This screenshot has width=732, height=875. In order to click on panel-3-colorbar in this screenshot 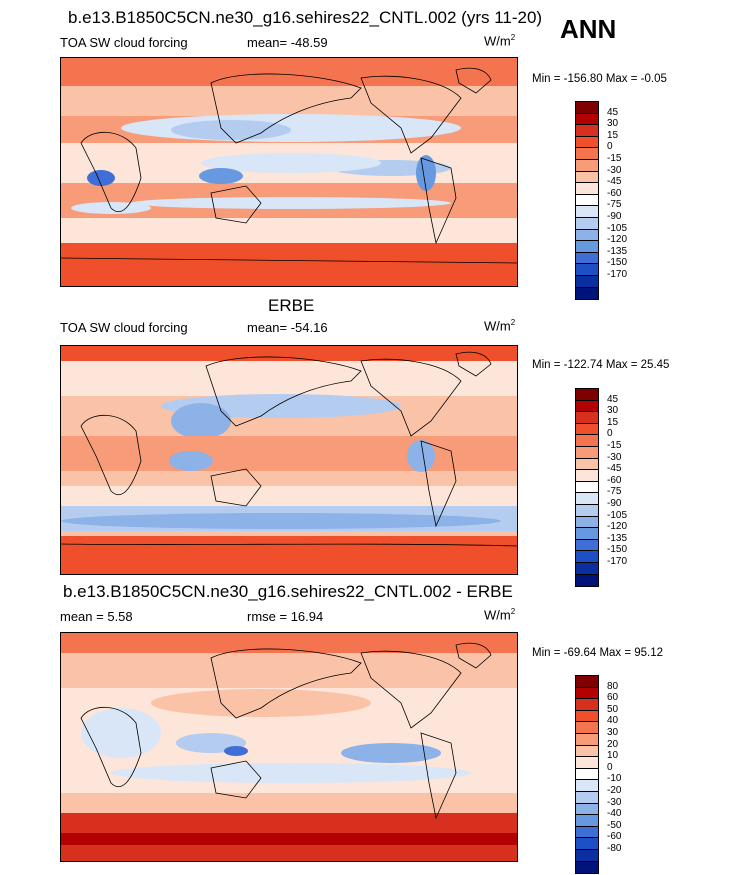, I will do `click(587, 775)`.